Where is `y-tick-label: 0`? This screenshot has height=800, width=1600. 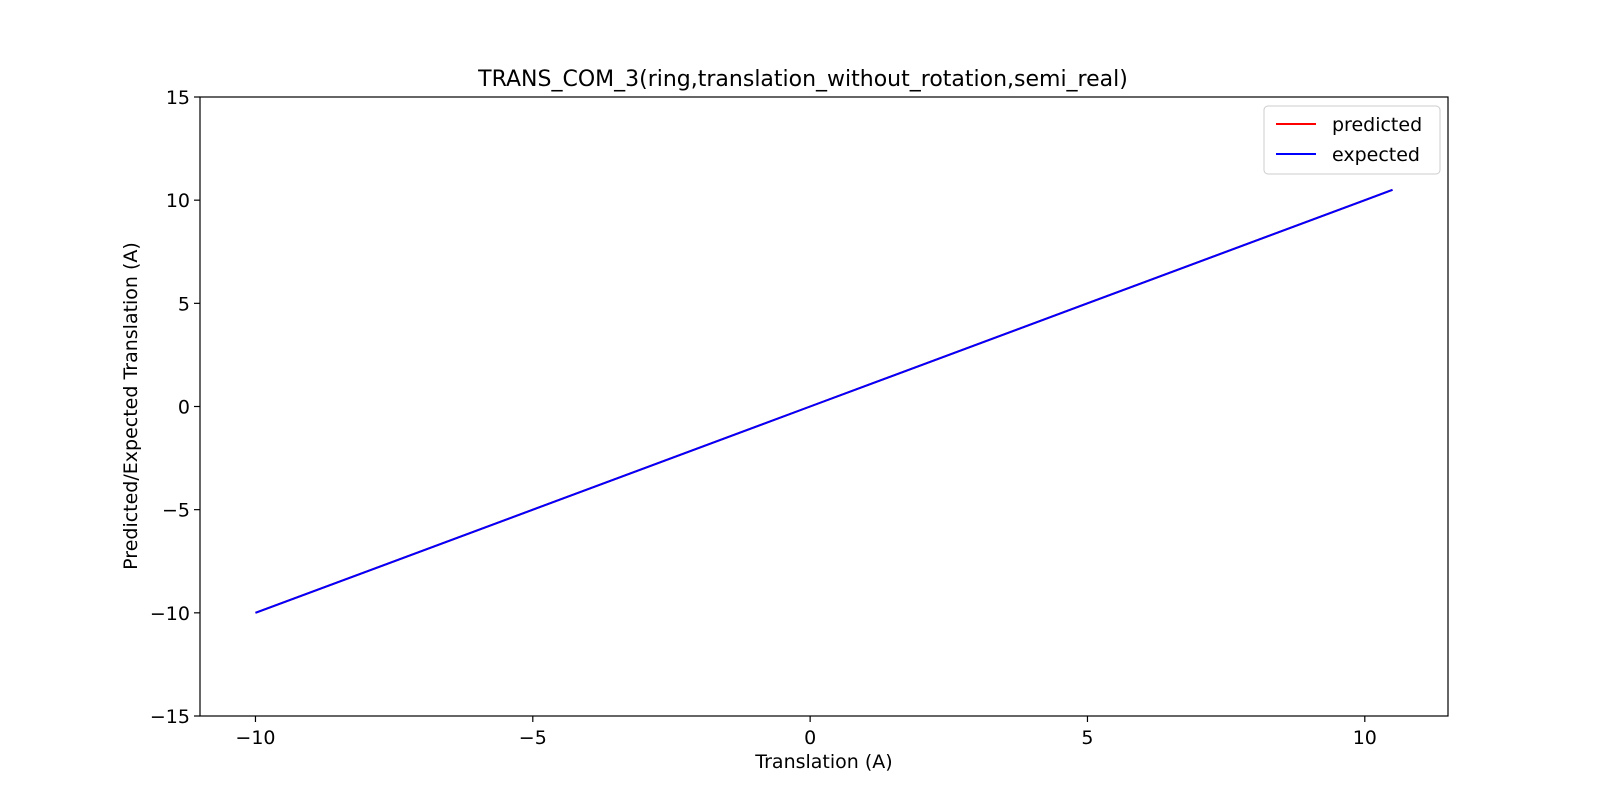
y-tick-label: 0 is located at coordinates (184, 408).